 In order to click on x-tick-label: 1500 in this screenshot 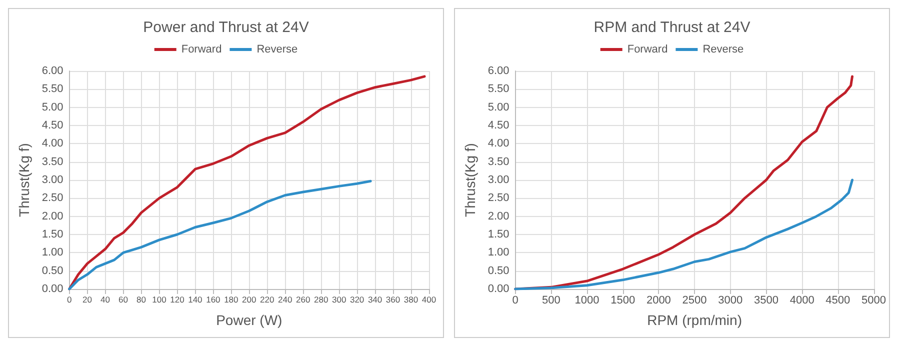, I will do `click(623, 300)`.